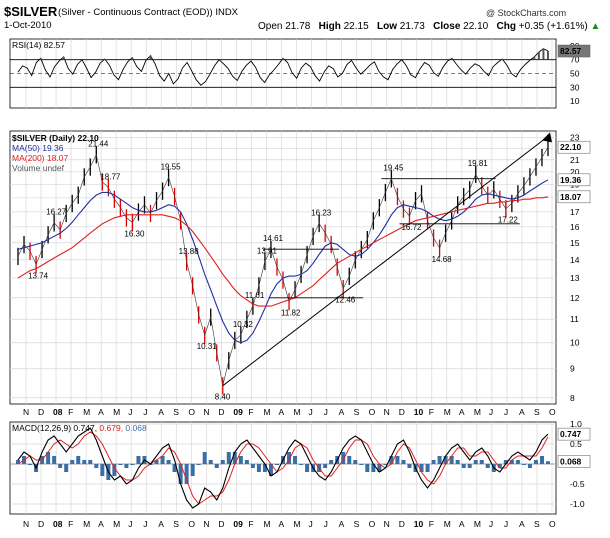  I want to click on low-value: 21.73, so click(412, 26).